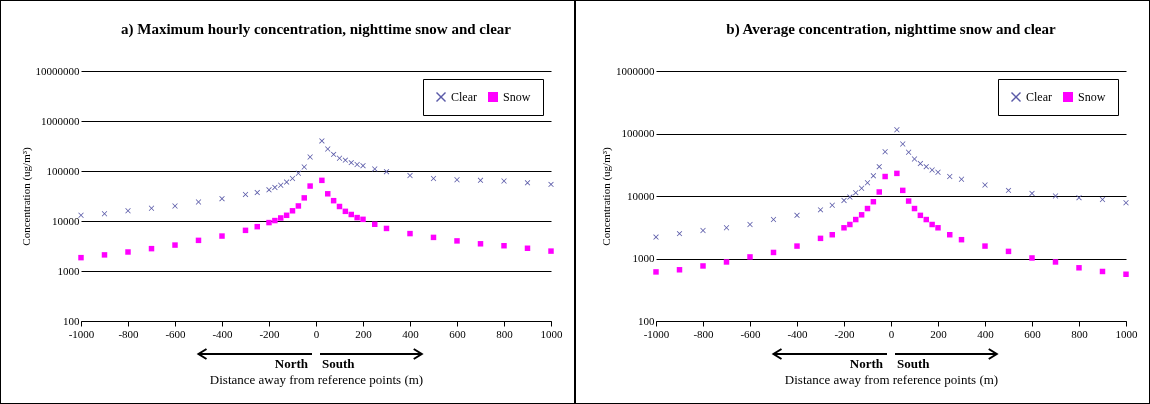 The height and width of the screenshot is (404, 1150). Describe the element at coordinates (176, 333) in the screenshot. I see `x-tick-label: -600` at that location.